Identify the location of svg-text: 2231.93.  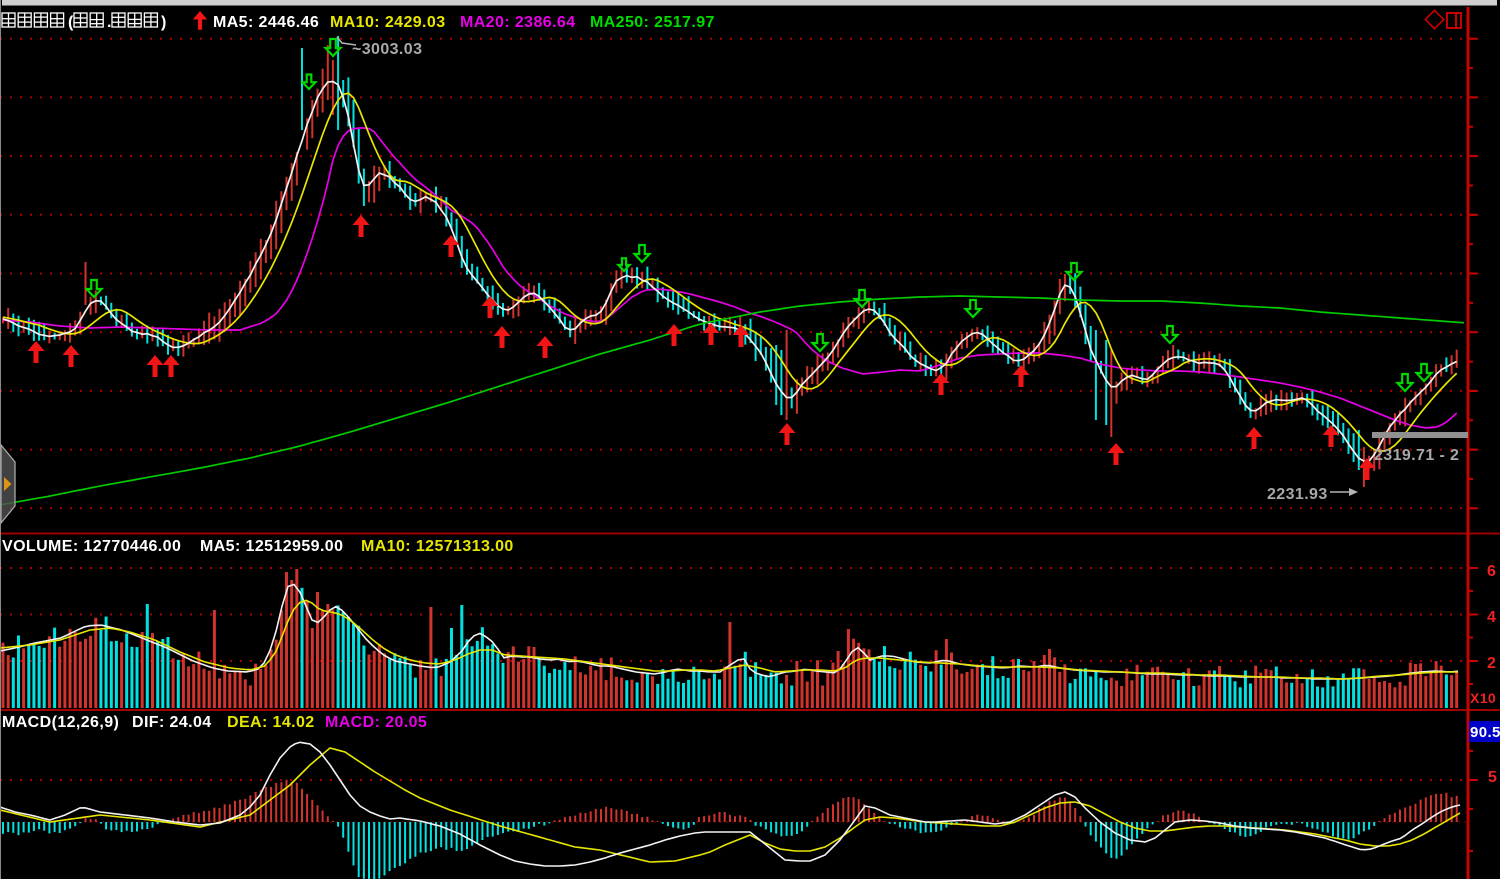
(1297, 494).